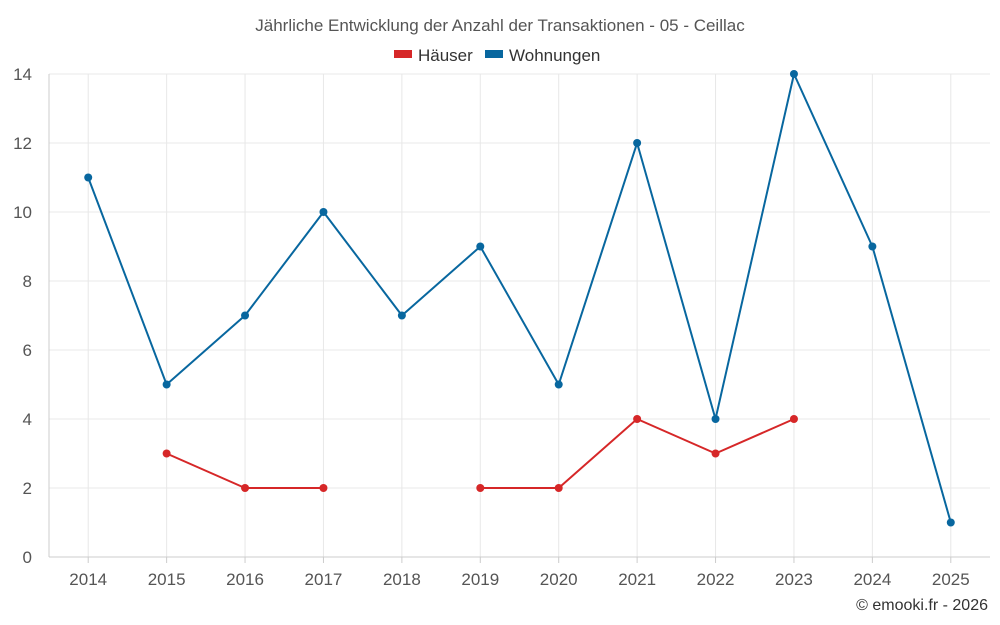 The width and height of the screenshot is (1000, 625). Describe the element at coordinates (637, 579) in the screenshot. I see `x-tick-label: 2021` at that location.